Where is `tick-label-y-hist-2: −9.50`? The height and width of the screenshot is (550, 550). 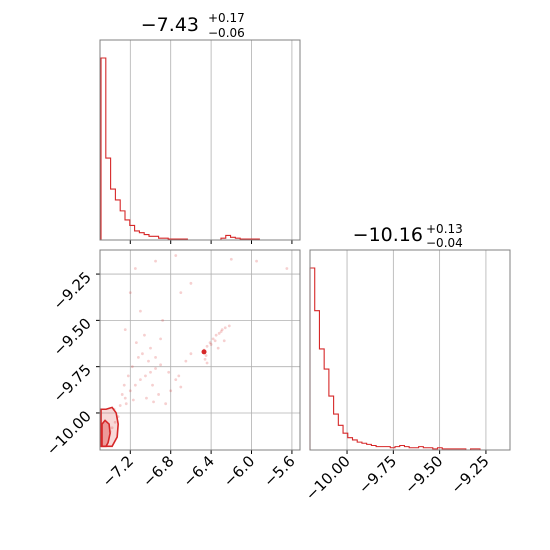 tick-label-y-hist-2: −9.50 is located at coordinates (423, 474).